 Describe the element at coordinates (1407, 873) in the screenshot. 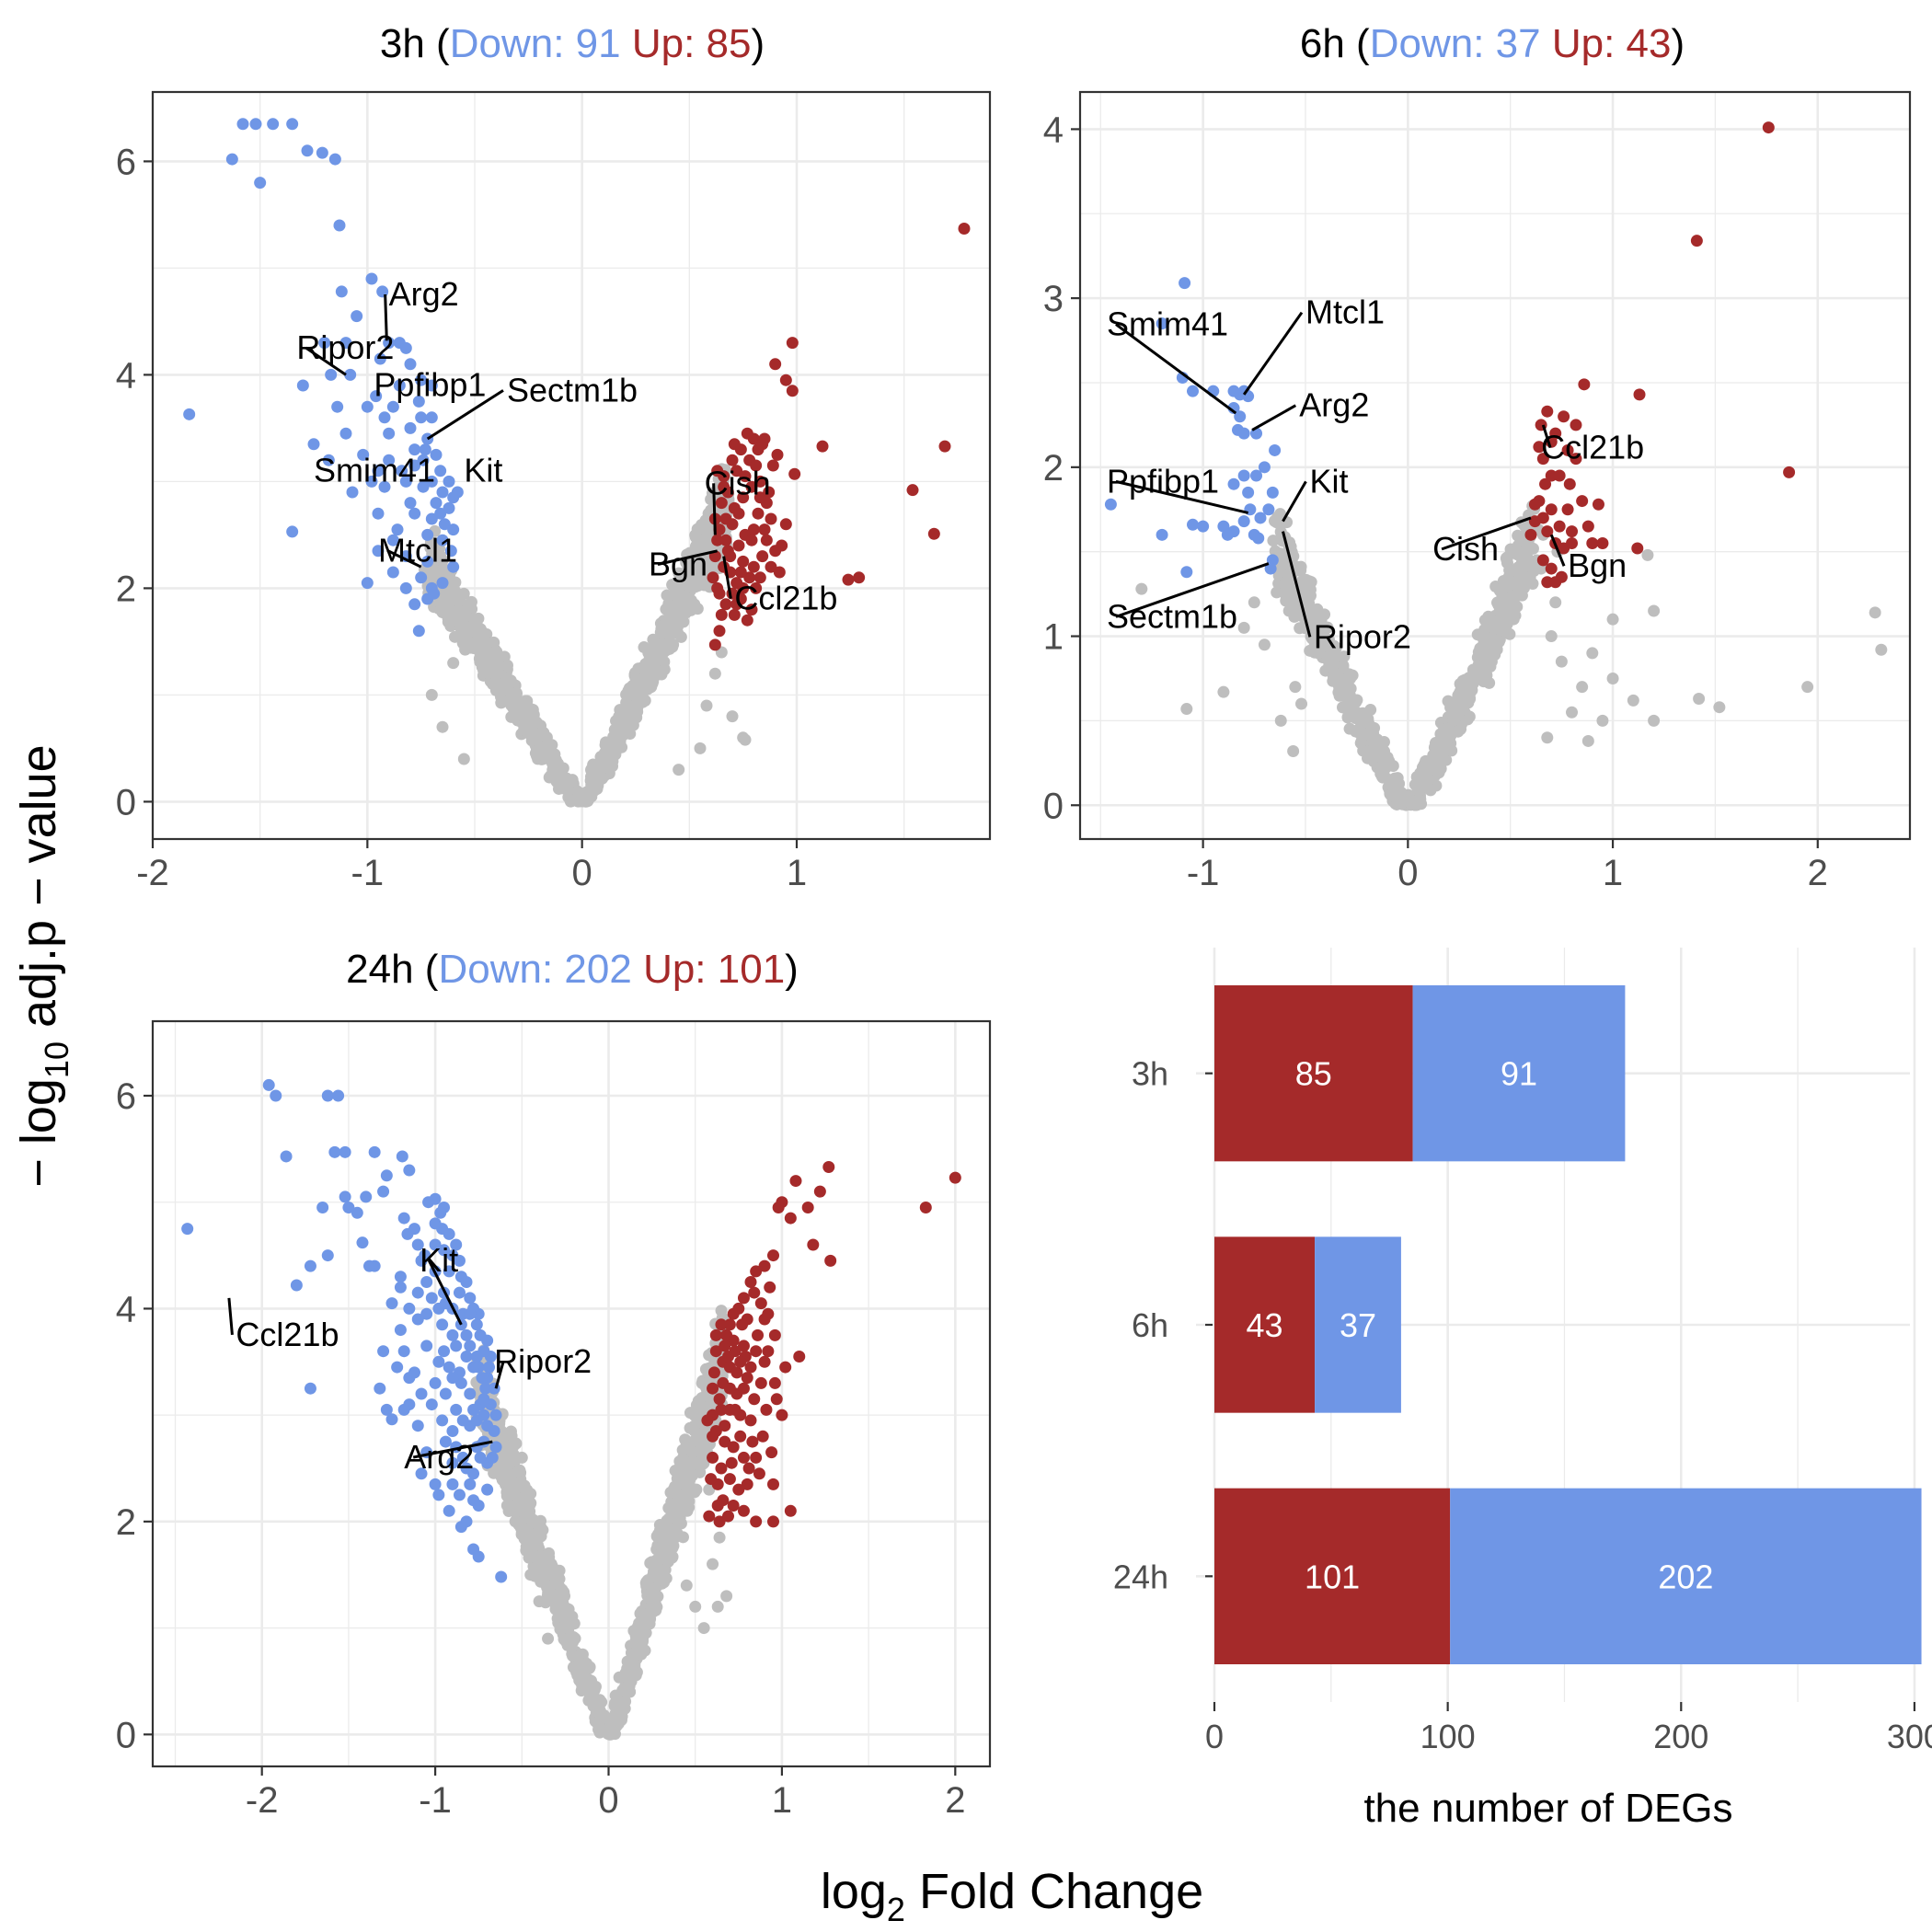

I see `x-tick-label: 0` at that location.